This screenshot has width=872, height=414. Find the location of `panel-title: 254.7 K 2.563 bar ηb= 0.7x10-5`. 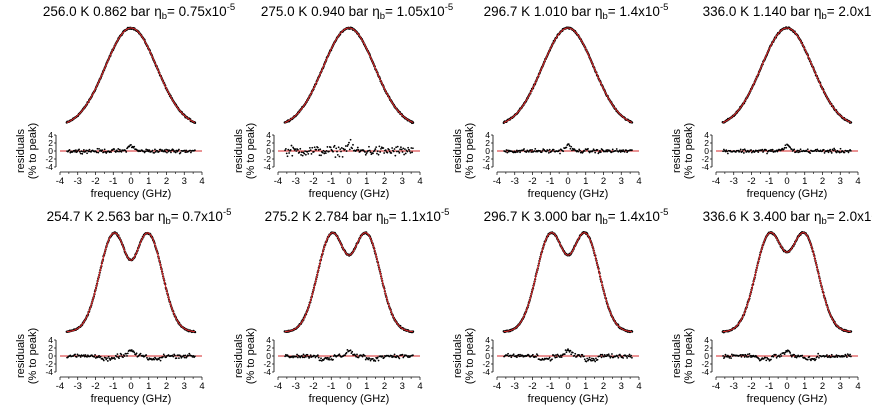

panel-title: 254.7 K 2.563 bar ηb= 0.7x10-5 is located at coordinates (139, 217).